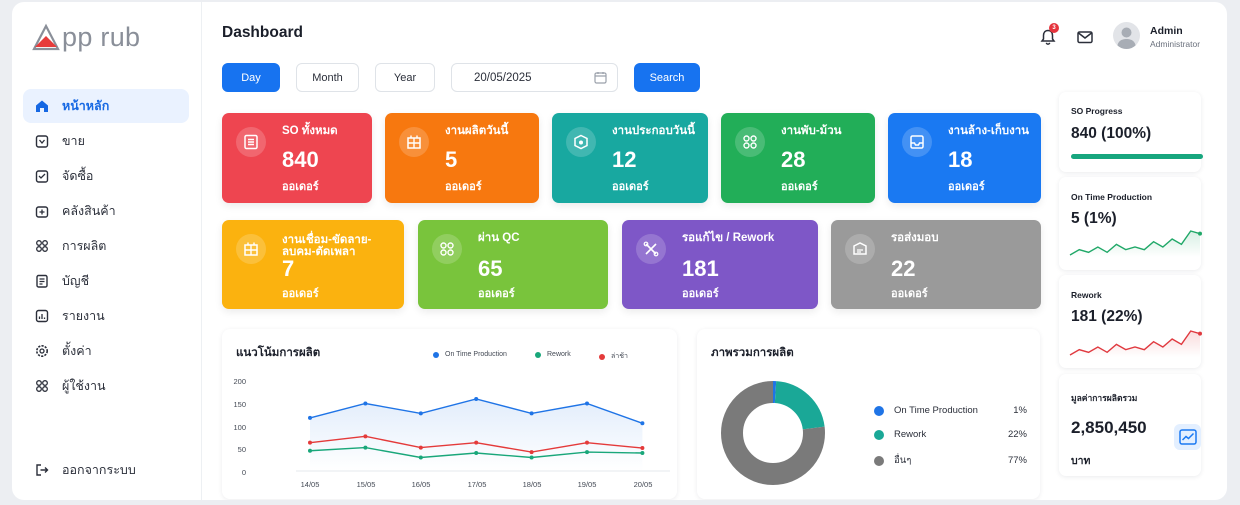 This screenshot has width=1240, height=505. What do you see at coordinates (42, 211) in the screenshot?
I see `warehouse-icon` at bounding box center [42, 211].